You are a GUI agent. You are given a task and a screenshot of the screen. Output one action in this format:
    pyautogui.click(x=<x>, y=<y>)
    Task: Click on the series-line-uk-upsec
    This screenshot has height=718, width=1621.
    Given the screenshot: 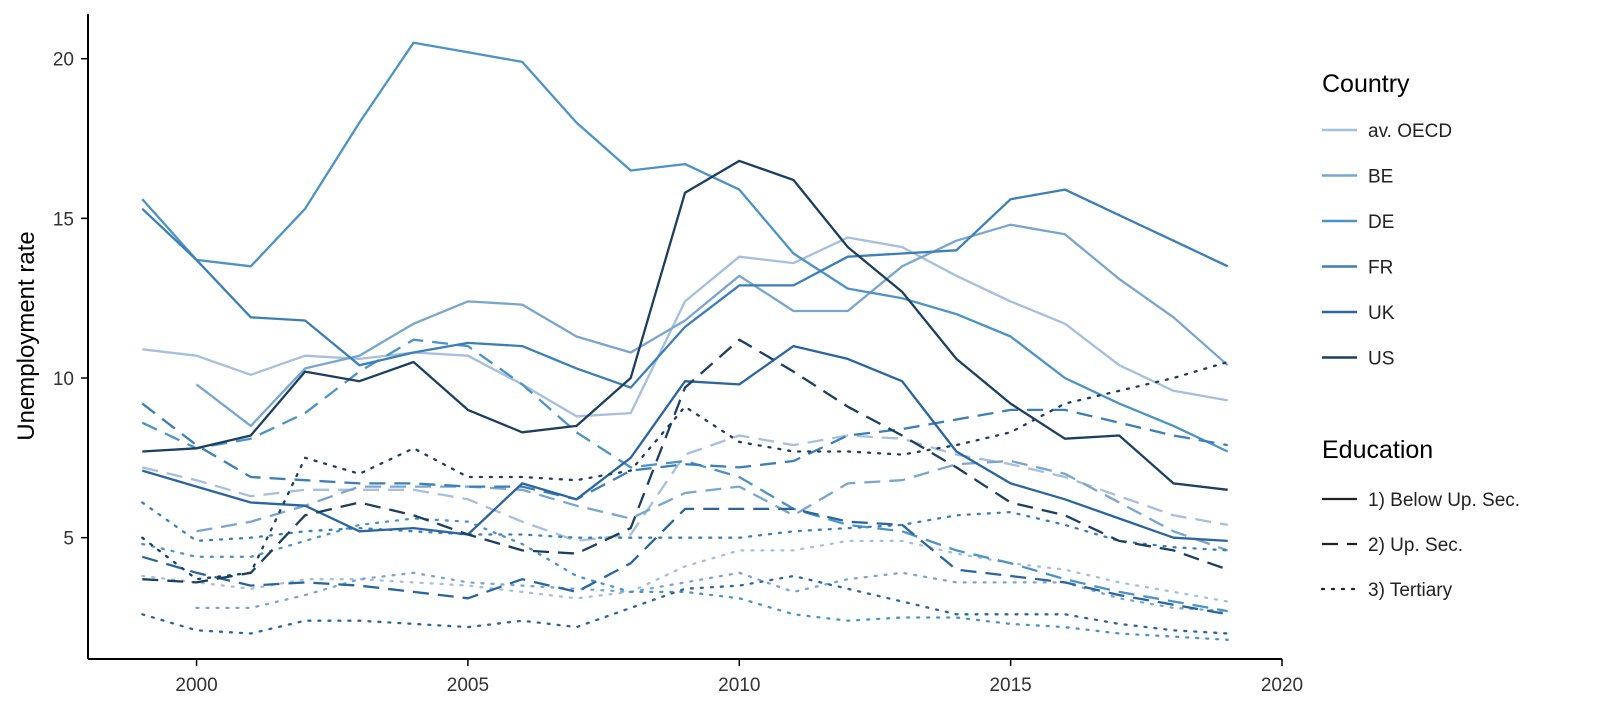 What is the action you would take?
    pyautogui.click(x=684, y=561)
    